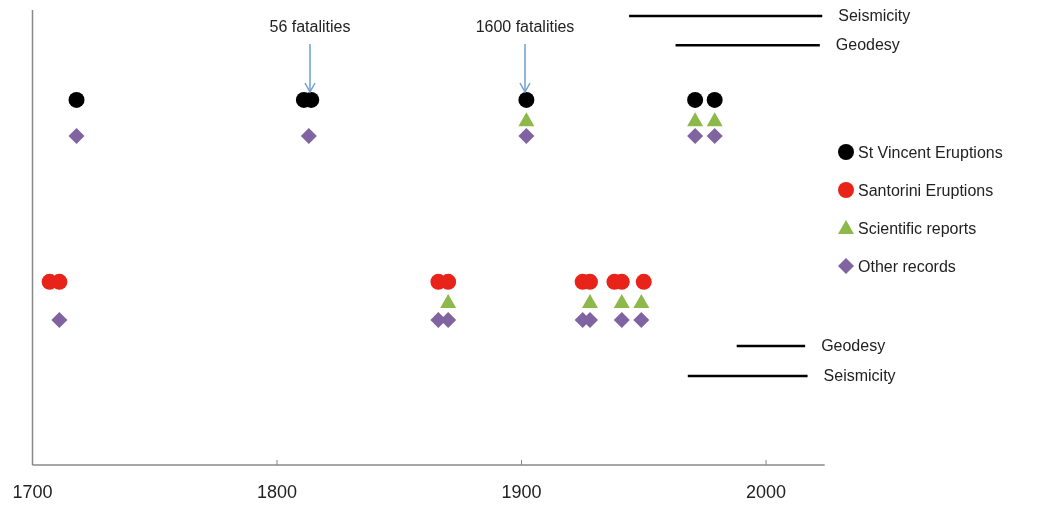 The height and width of the screenshot is (514, 1061). What do you see at coordinates (525, 26) in the screenshot?
I see `annotation: 1600 fatalities` at bounding box center [525, 26].